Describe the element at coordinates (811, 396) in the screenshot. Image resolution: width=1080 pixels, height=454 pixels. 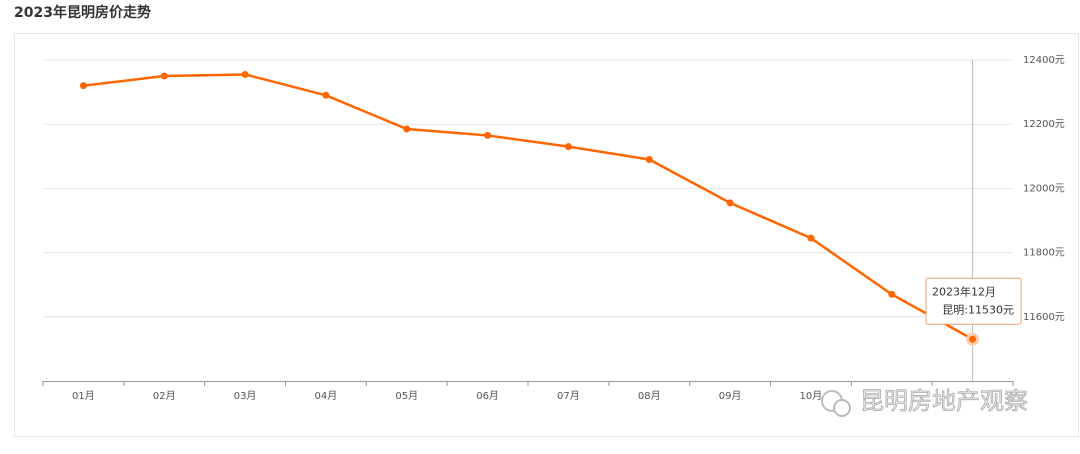
I see `x-tick-label: 10月` at that location.